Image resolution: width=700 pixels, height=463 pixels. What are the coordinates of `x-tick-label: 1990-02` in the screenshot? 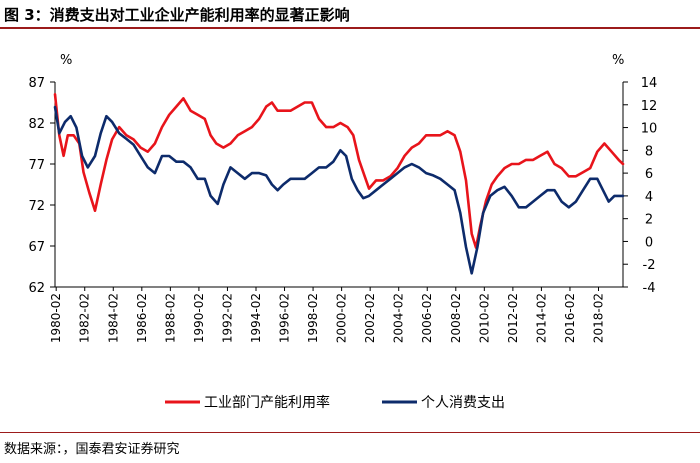 It's located at (199, 318).